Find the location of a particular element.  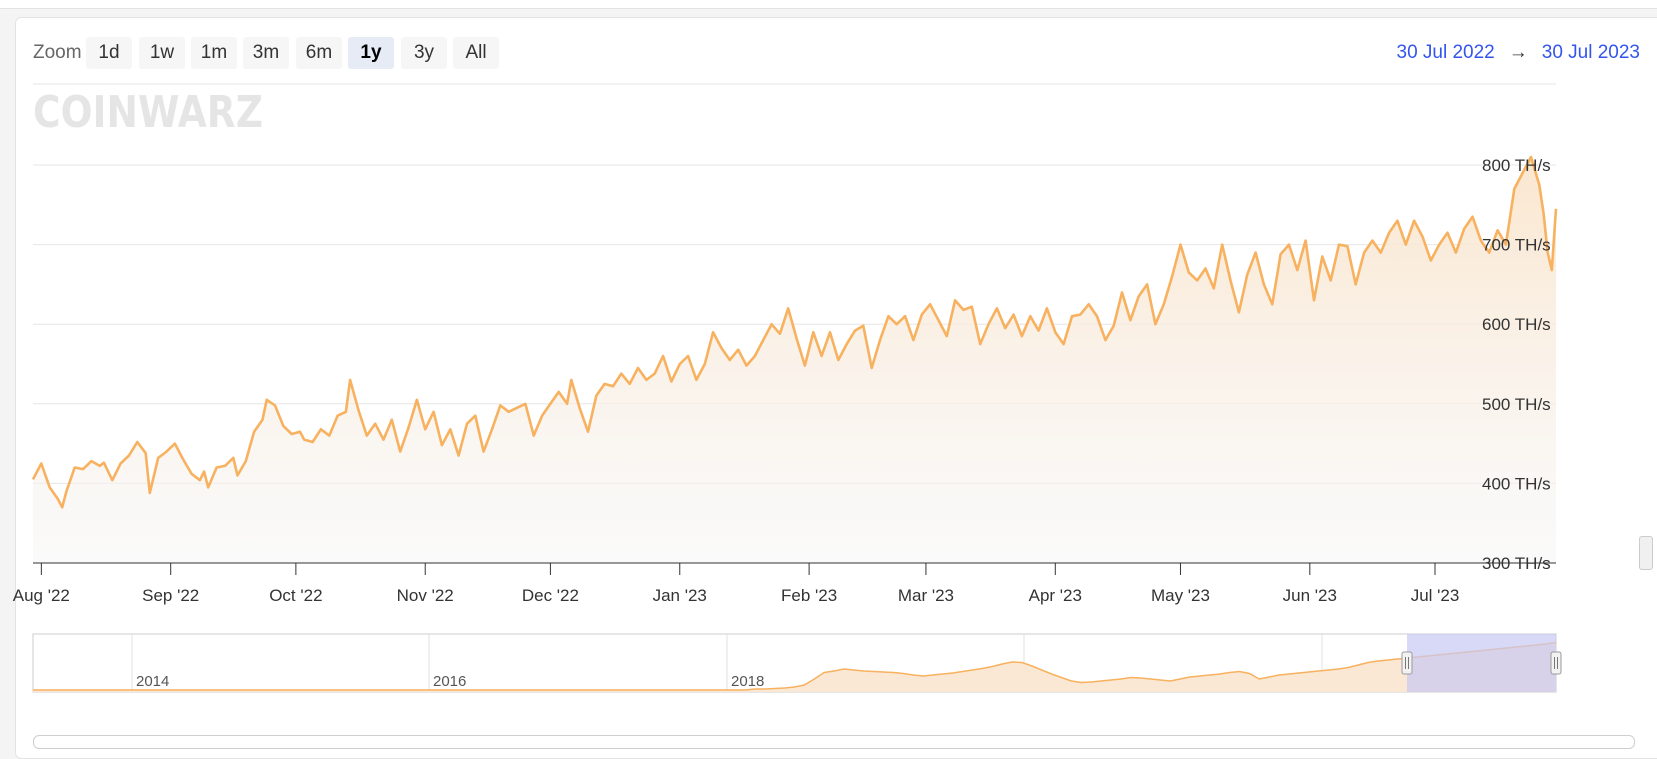

navigator-line is located at coordinates (795, 666).